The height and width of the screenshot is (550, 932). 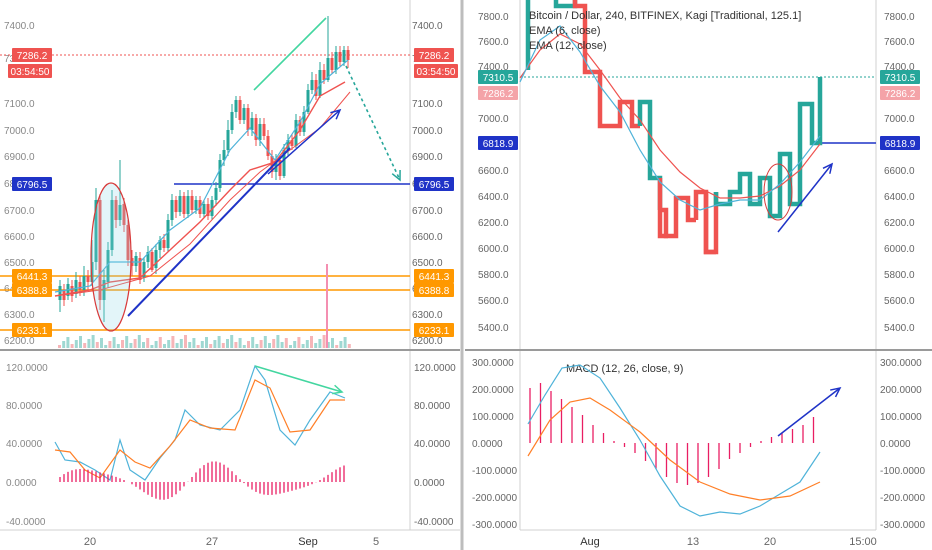 What do you see at coordinates (494, 498) in the screenshot?
I see `macd-axis-label-l: -200.0000` at bounding box center [494, 498].